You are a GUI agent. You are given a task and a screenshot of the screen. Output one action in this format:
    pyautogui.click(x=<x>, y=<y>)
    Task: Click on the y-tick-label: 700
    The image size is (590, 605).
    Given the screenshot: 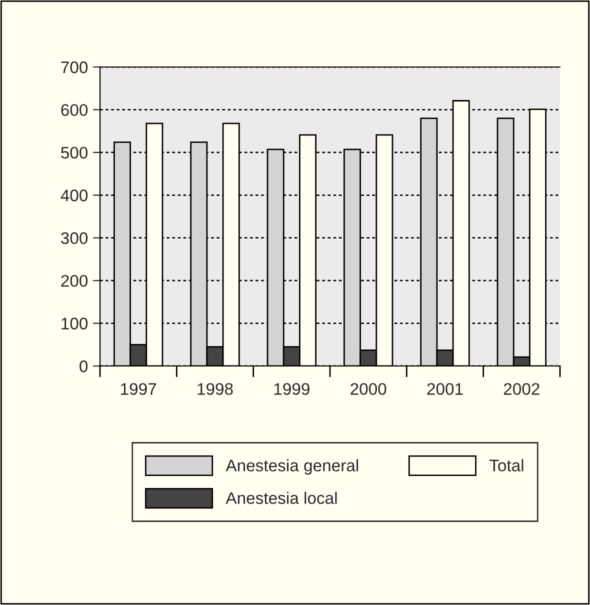 What is the action you would take?
    pyautogui.click(x=74, y=67)
    